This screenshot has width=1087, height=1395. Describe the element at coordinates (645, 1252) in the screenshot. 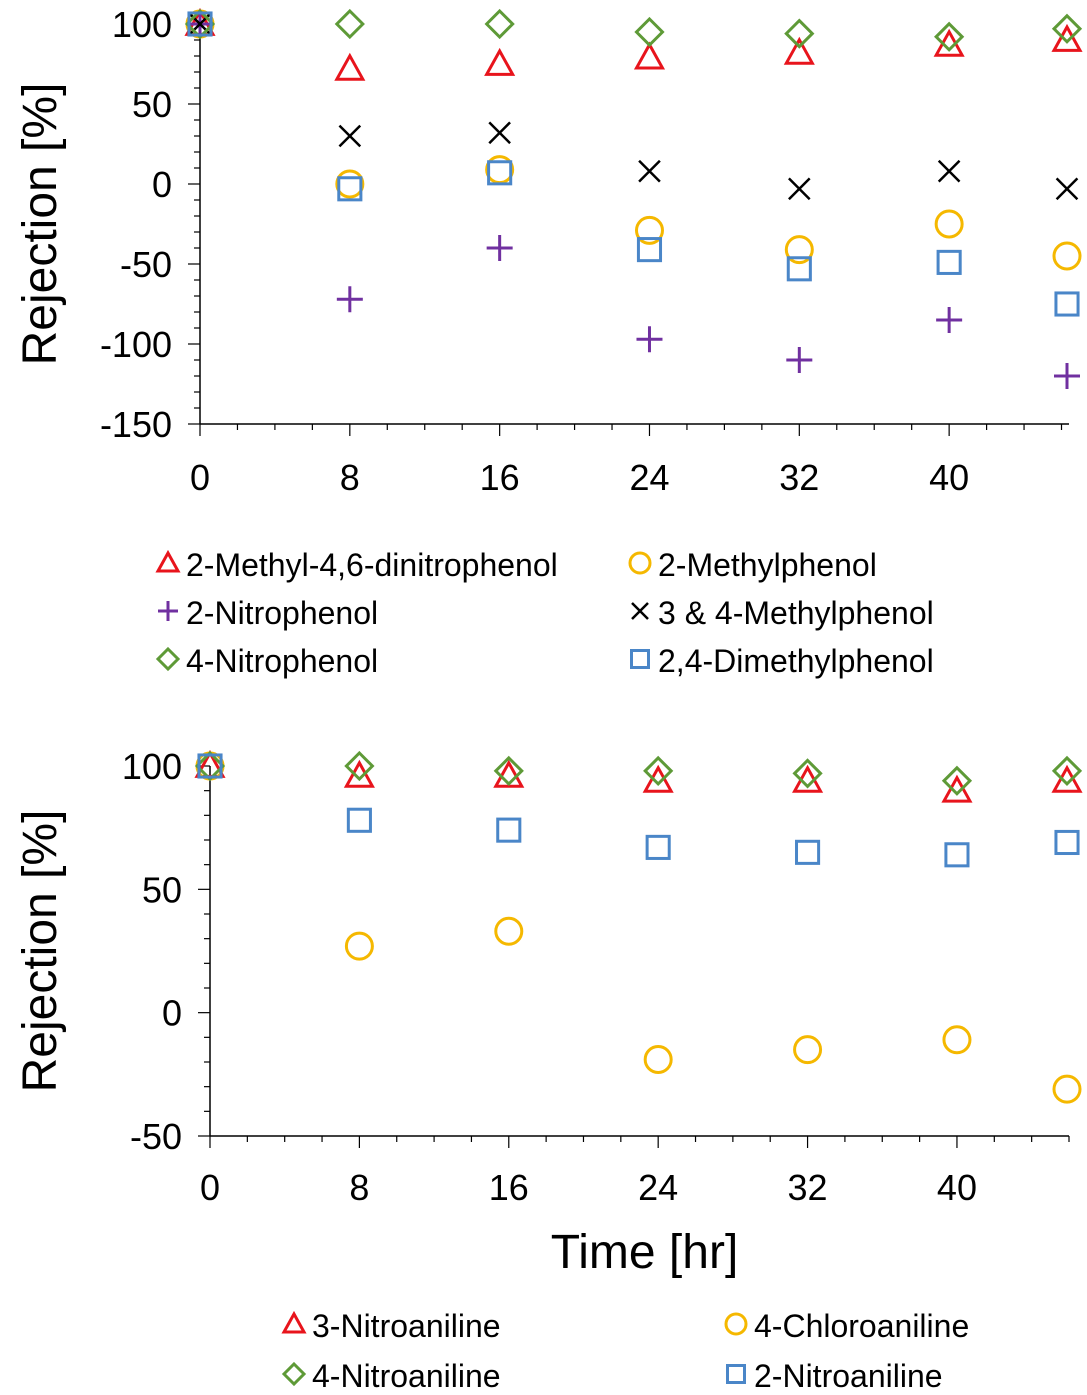

I see `x-axis-title: Time [hr]` at that location.